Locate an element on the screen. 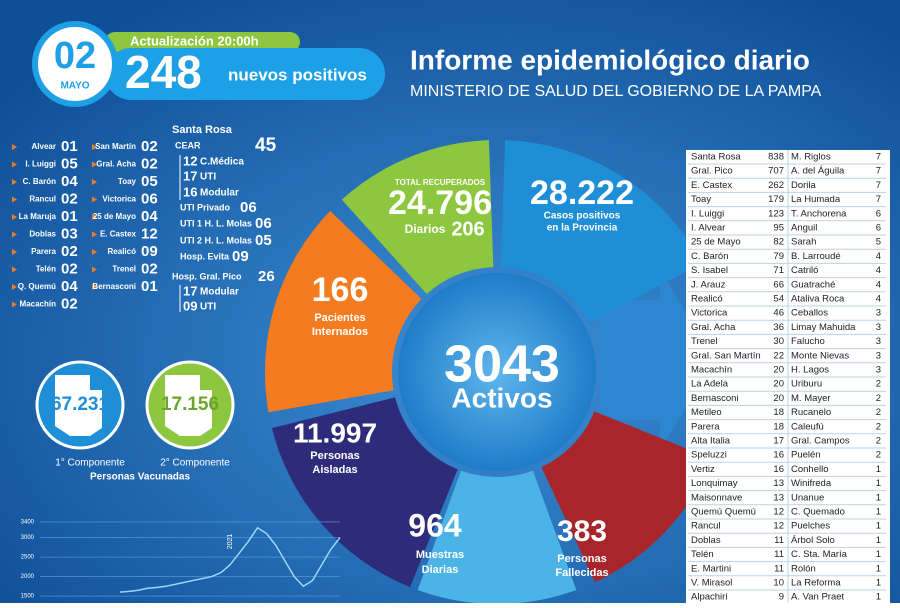  table-name: Guatraché is located at coordinates (813, 284).